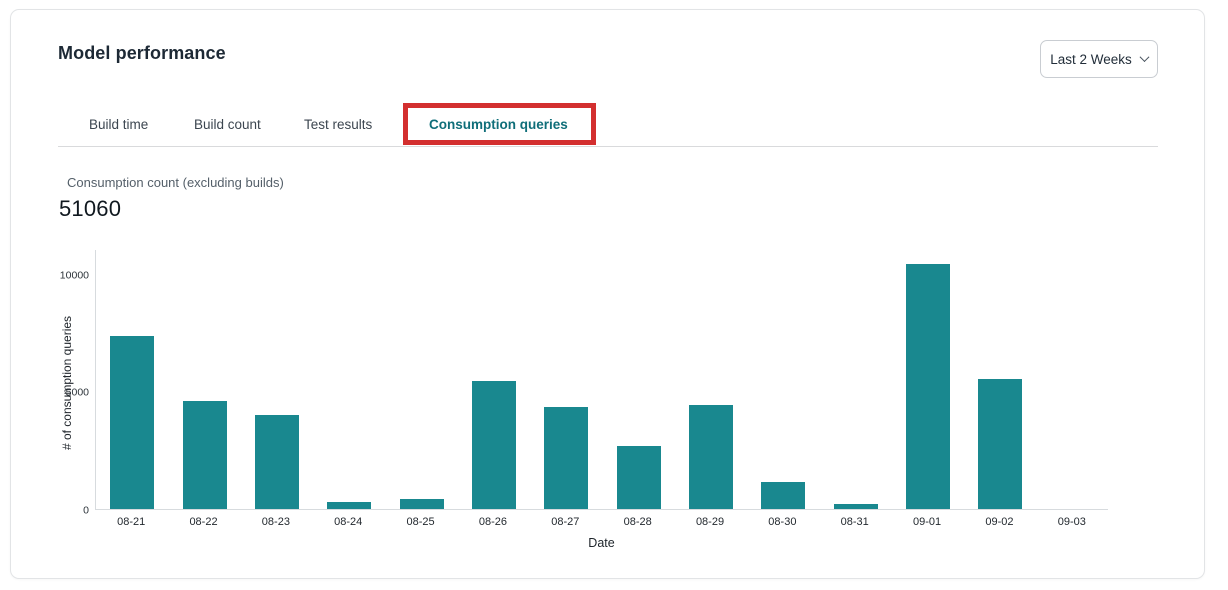 Image resolution: width=1228 pixels, height=590 pixels. Describe the element at coordinates (854, 522) in the screenshot. I see `x-tick-label: 08-31` at that location.